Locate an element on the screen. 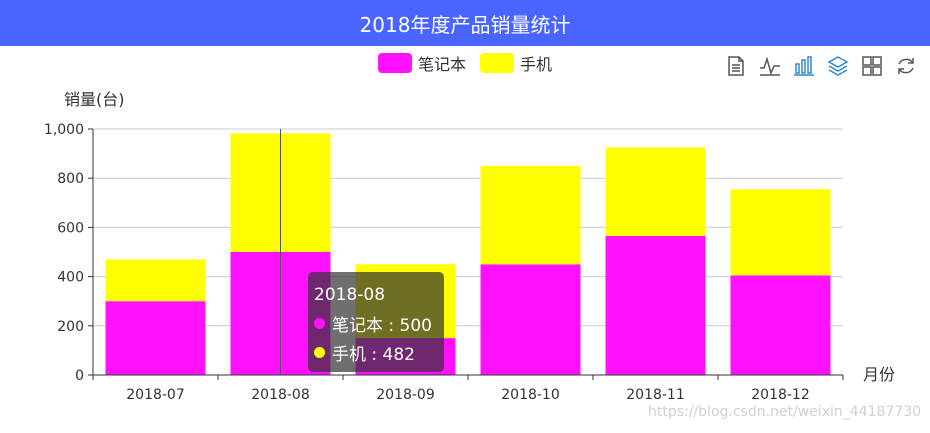 The image size is (930, 433). y-tick-label: 1,000 is located at coordinates (64, 130).